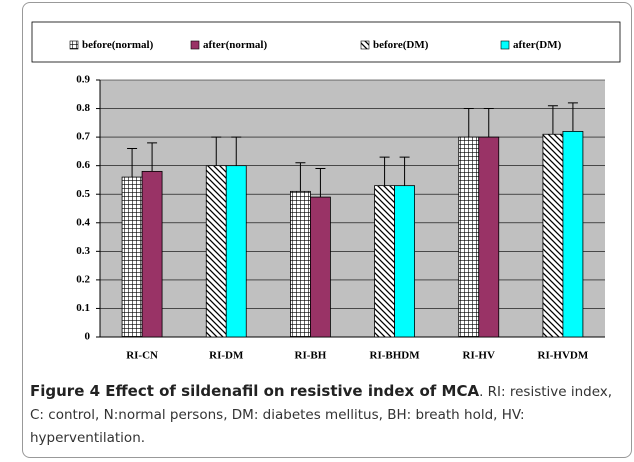 This screenshot has width=634, height=462. Describe the element at coordinates (537, 45) in the screenshot. I see `legend-label: after(DM)` at that location.